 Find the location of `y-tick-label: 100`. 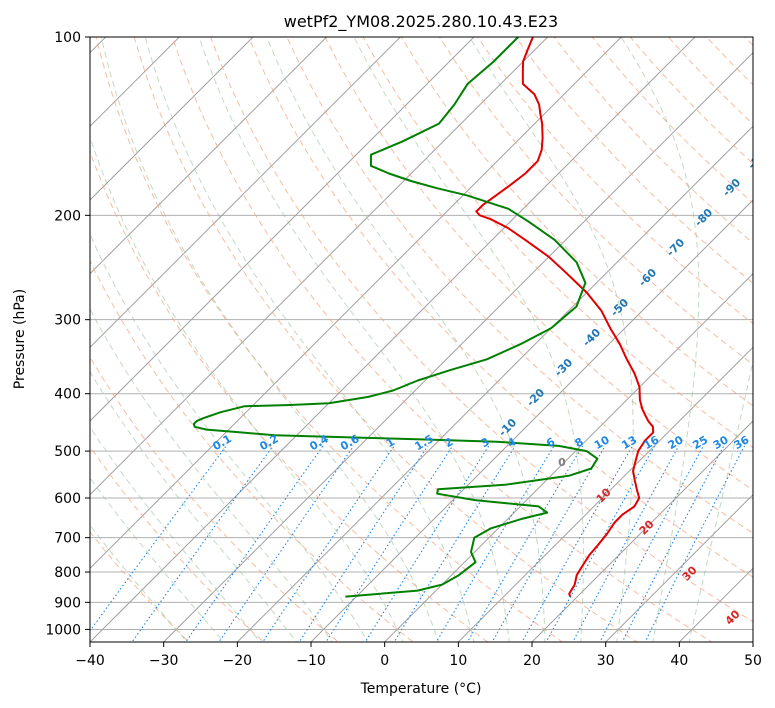

y-tick-label: 100 is located at coordinates (67, 38).